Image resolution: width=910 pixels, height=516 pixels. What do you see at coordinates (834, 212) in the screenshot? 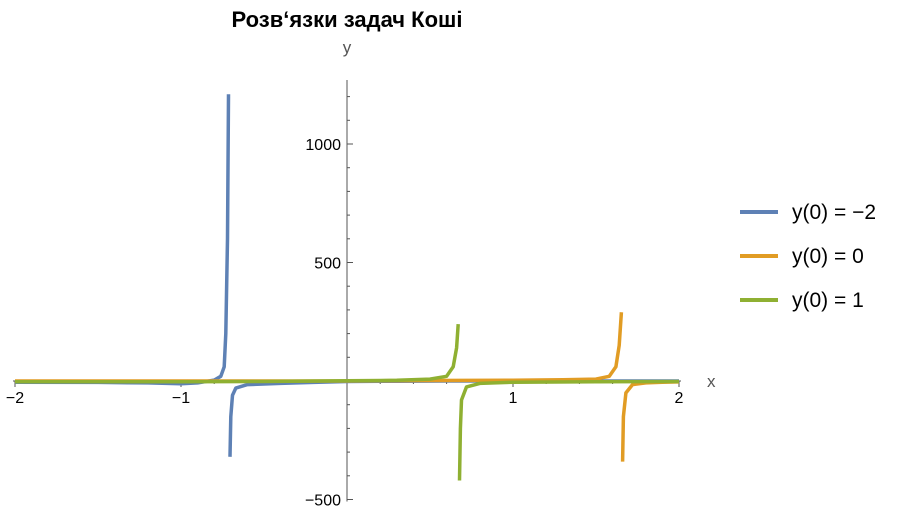
I see `legend-label: y(0) = −2` at bounding box center [834, 212].